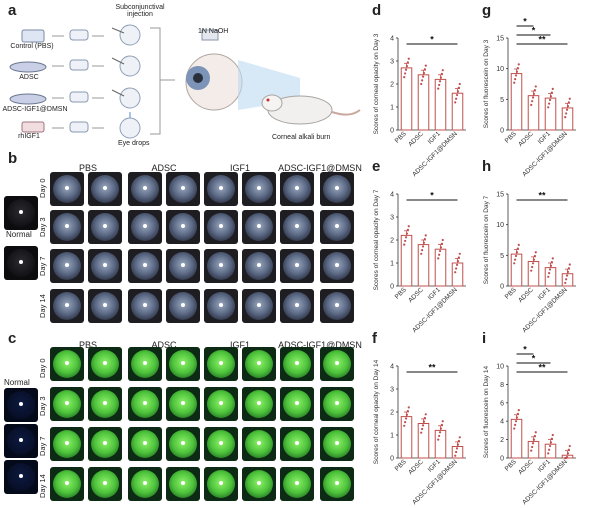  Describe the element at coordinates (484, 338) in the screenshot. I see `panel-label-i: i` at that location.